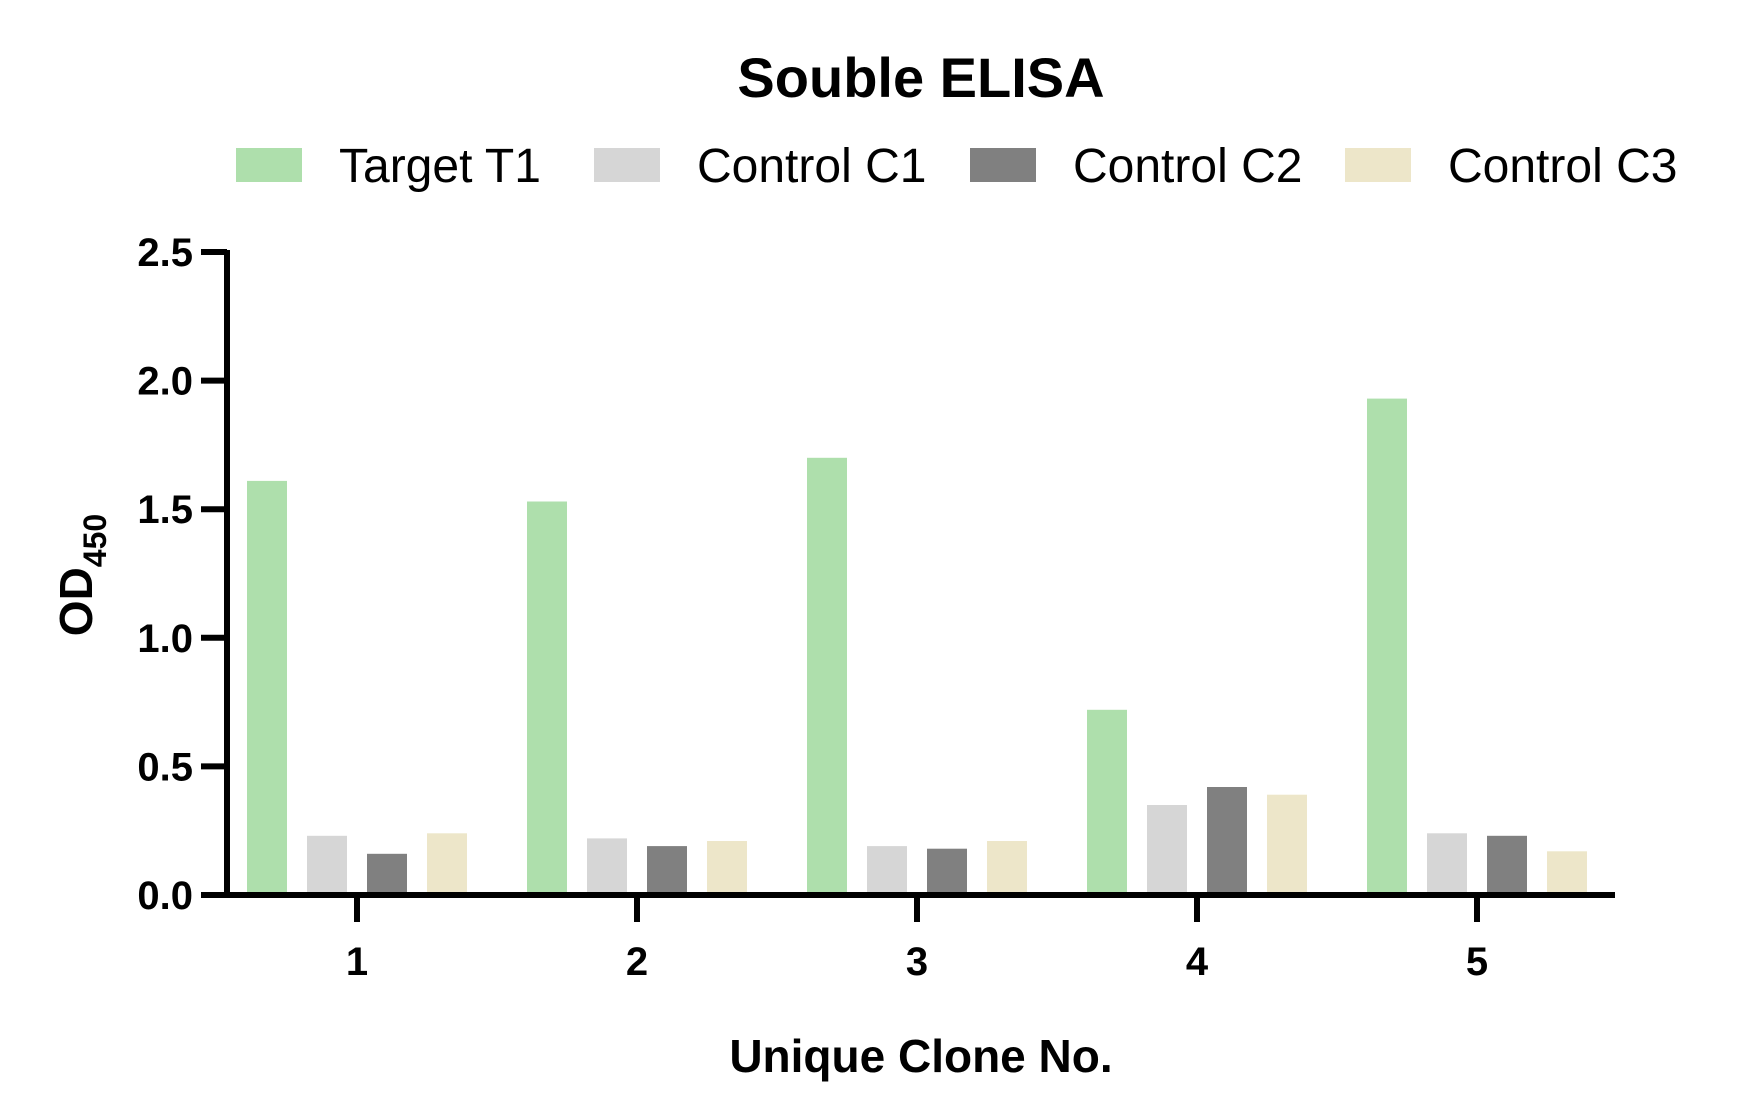  What do you see at coordinates (637, 962) in the screenshot?
I see `x-tick-label: 2` at bounding box center [637, 962].